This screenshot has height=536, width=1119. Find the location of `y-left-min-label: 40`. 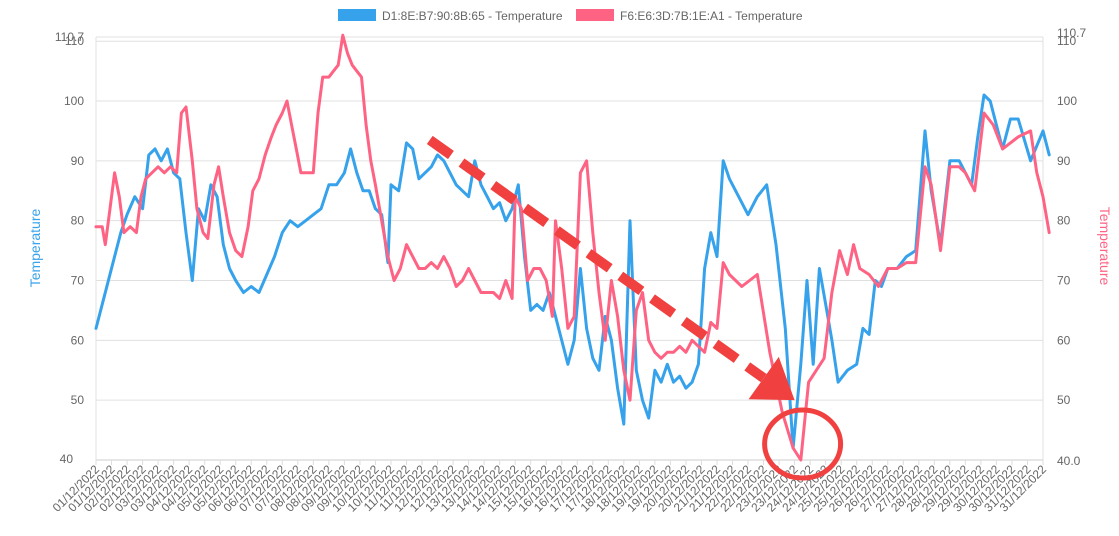

y-left-min-label: 40 is located at coordinates (67, 459).